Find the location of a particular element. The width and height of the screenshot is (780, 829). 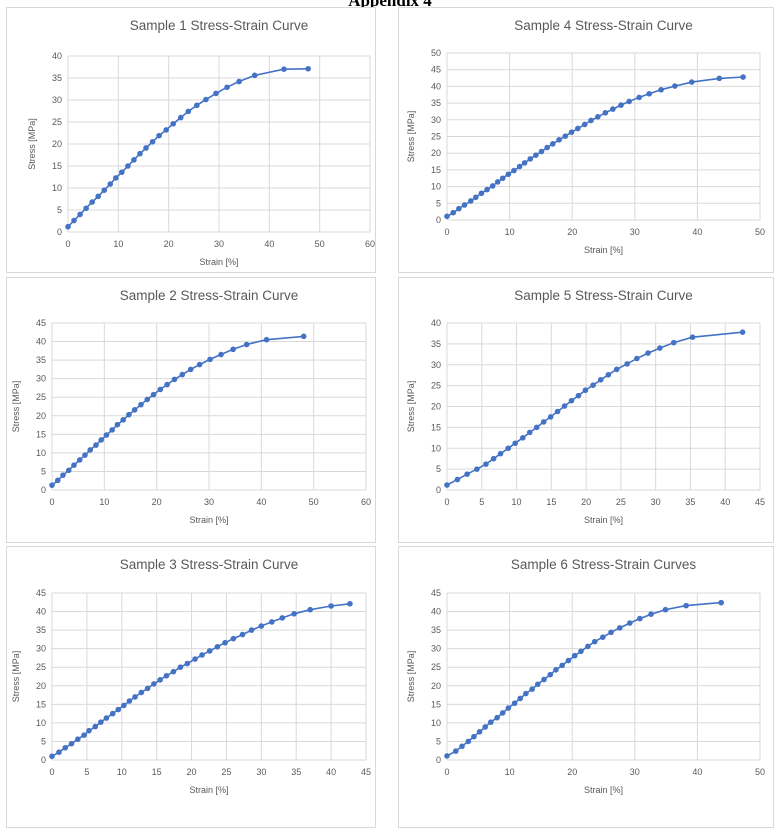

y-tick-label: 15 is located at coordinates (57, 166).